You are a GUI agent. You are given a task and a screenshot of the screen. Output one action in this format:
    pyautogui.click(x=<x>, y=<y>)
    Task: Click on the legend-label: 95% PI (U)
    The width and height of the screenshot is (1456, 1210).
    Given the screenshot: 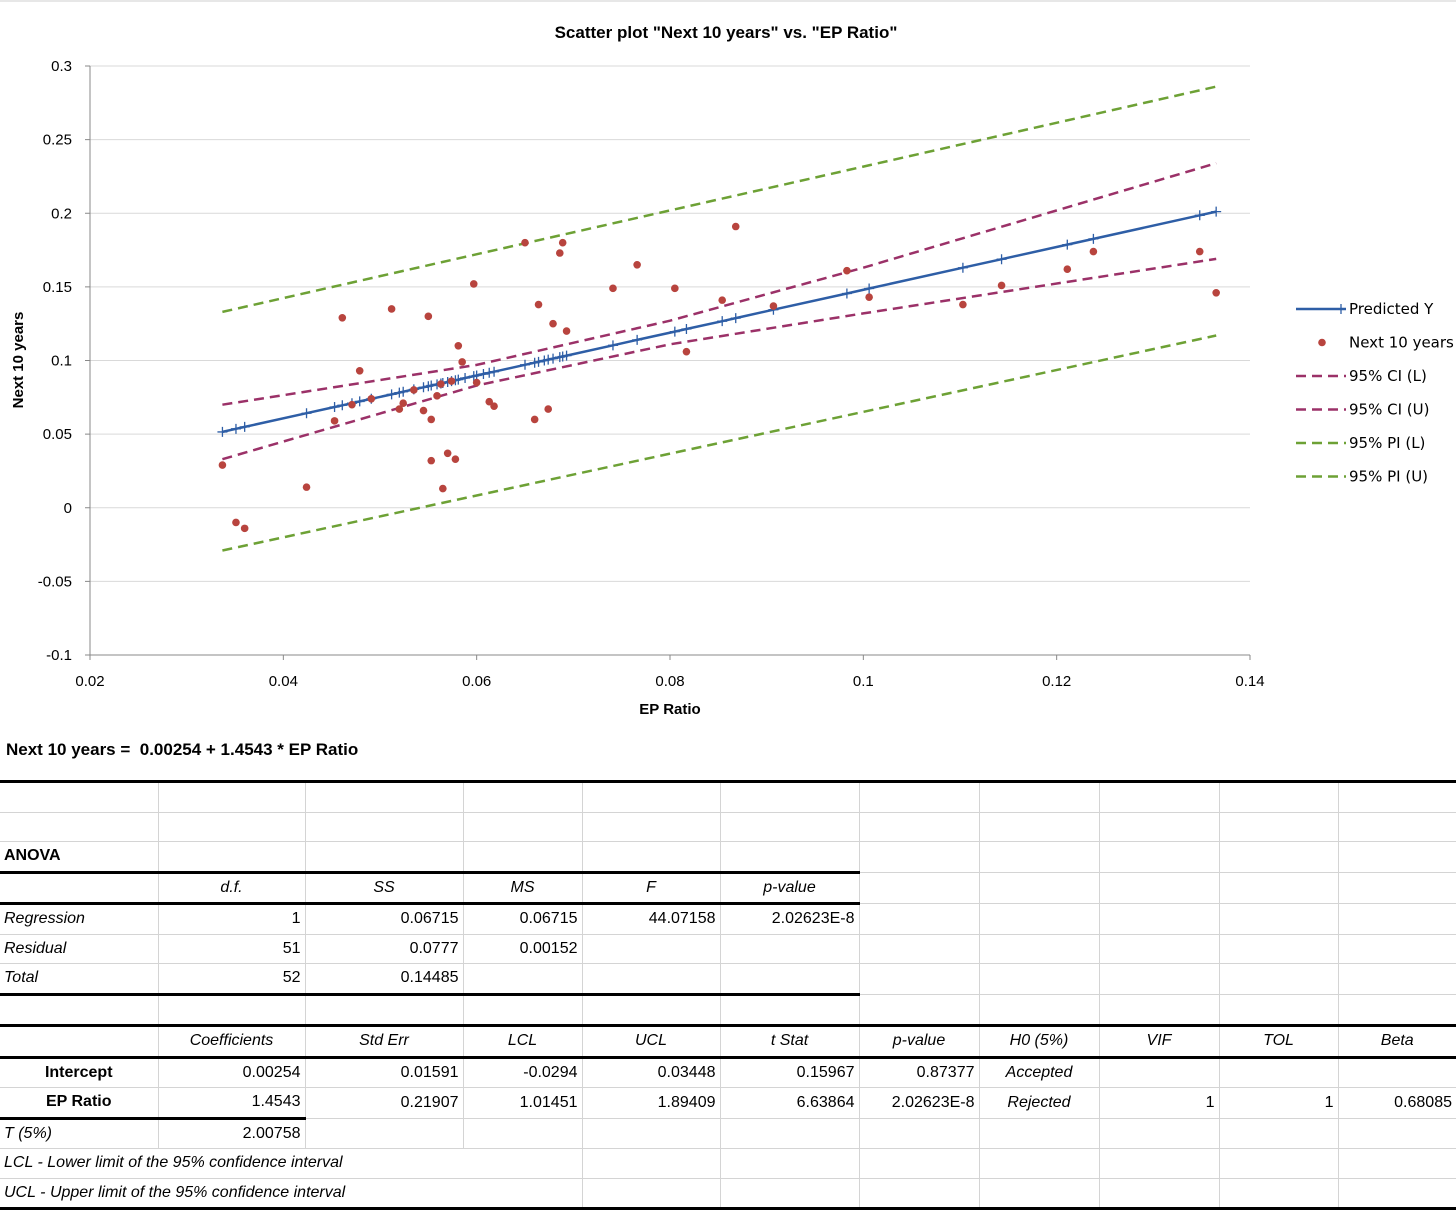 What is the action you would take?
    pyautogui.click(x=1388, y=477)
    